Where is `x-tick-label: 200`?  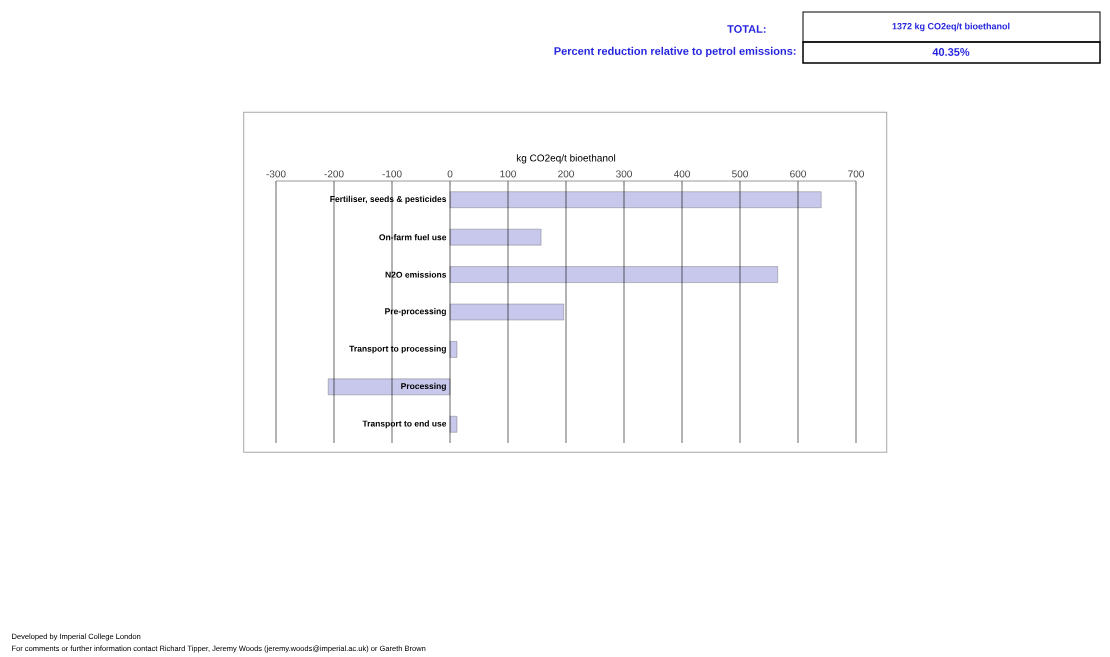
x-tick-label: 200 is located at coordinates (566, 174).